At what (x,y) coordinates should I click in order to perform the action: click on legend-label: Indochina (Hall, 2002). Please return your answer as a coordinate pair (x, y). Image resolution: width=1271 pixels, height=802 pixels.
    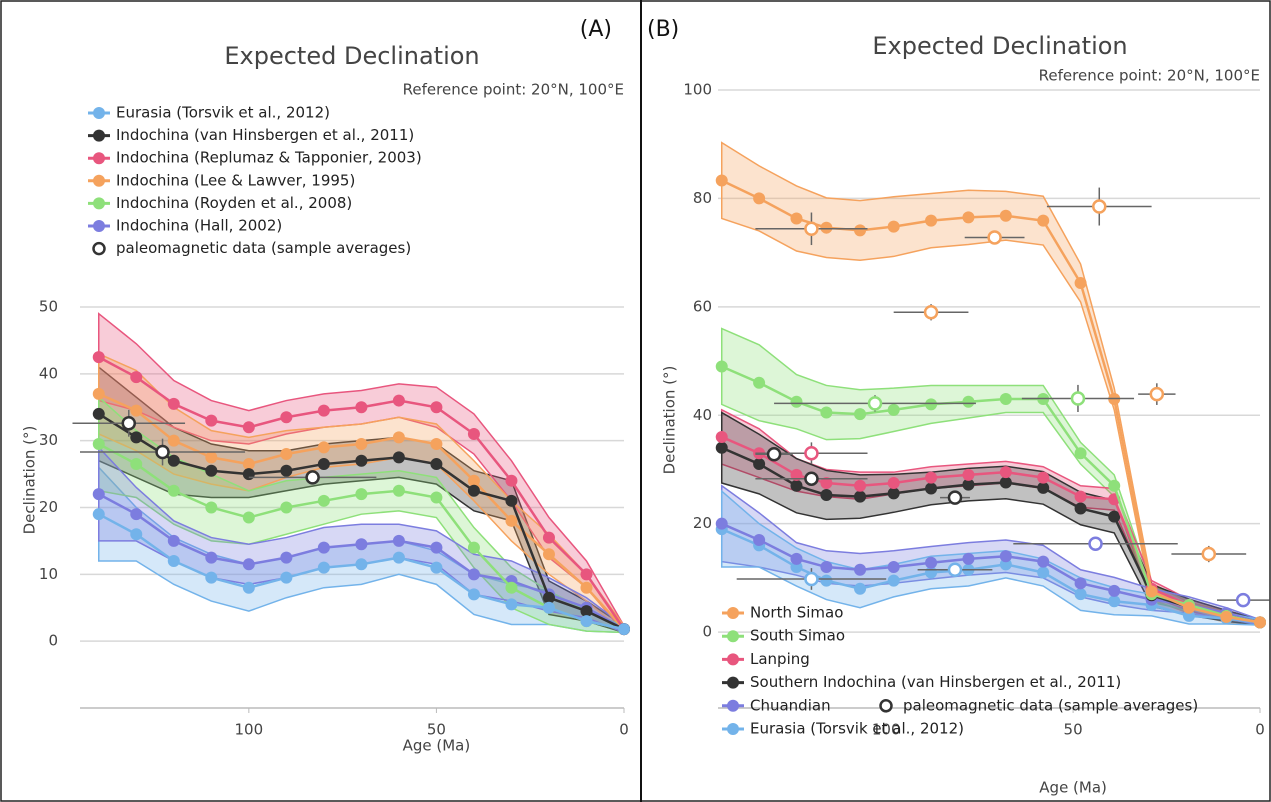
    Looking at the image, I should click on (199, 226).